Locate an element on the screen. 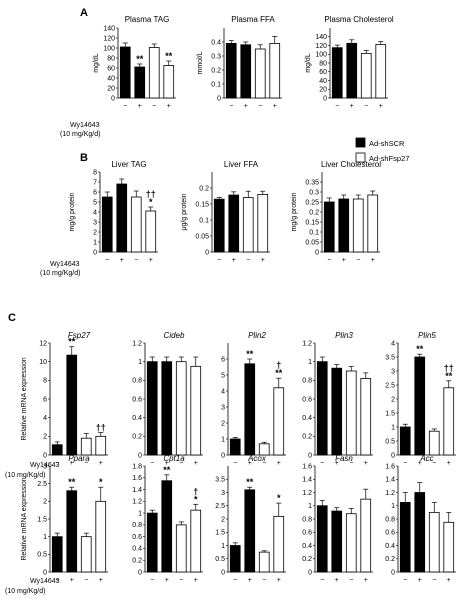  y-axis-label: μg/g protein is located at coordinates (184, 211).